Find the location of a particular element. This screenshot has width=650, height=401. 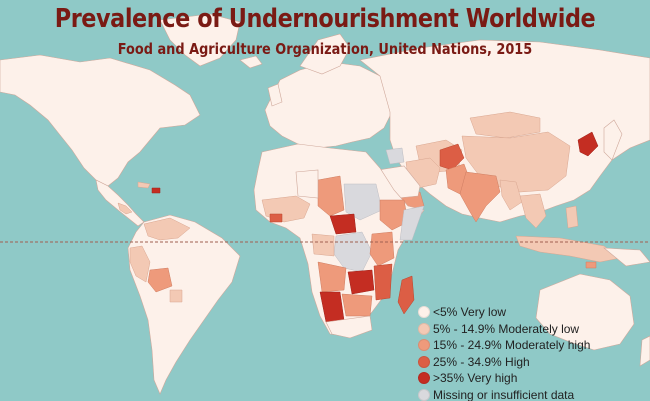

papua is located at coordinates (626, 257).